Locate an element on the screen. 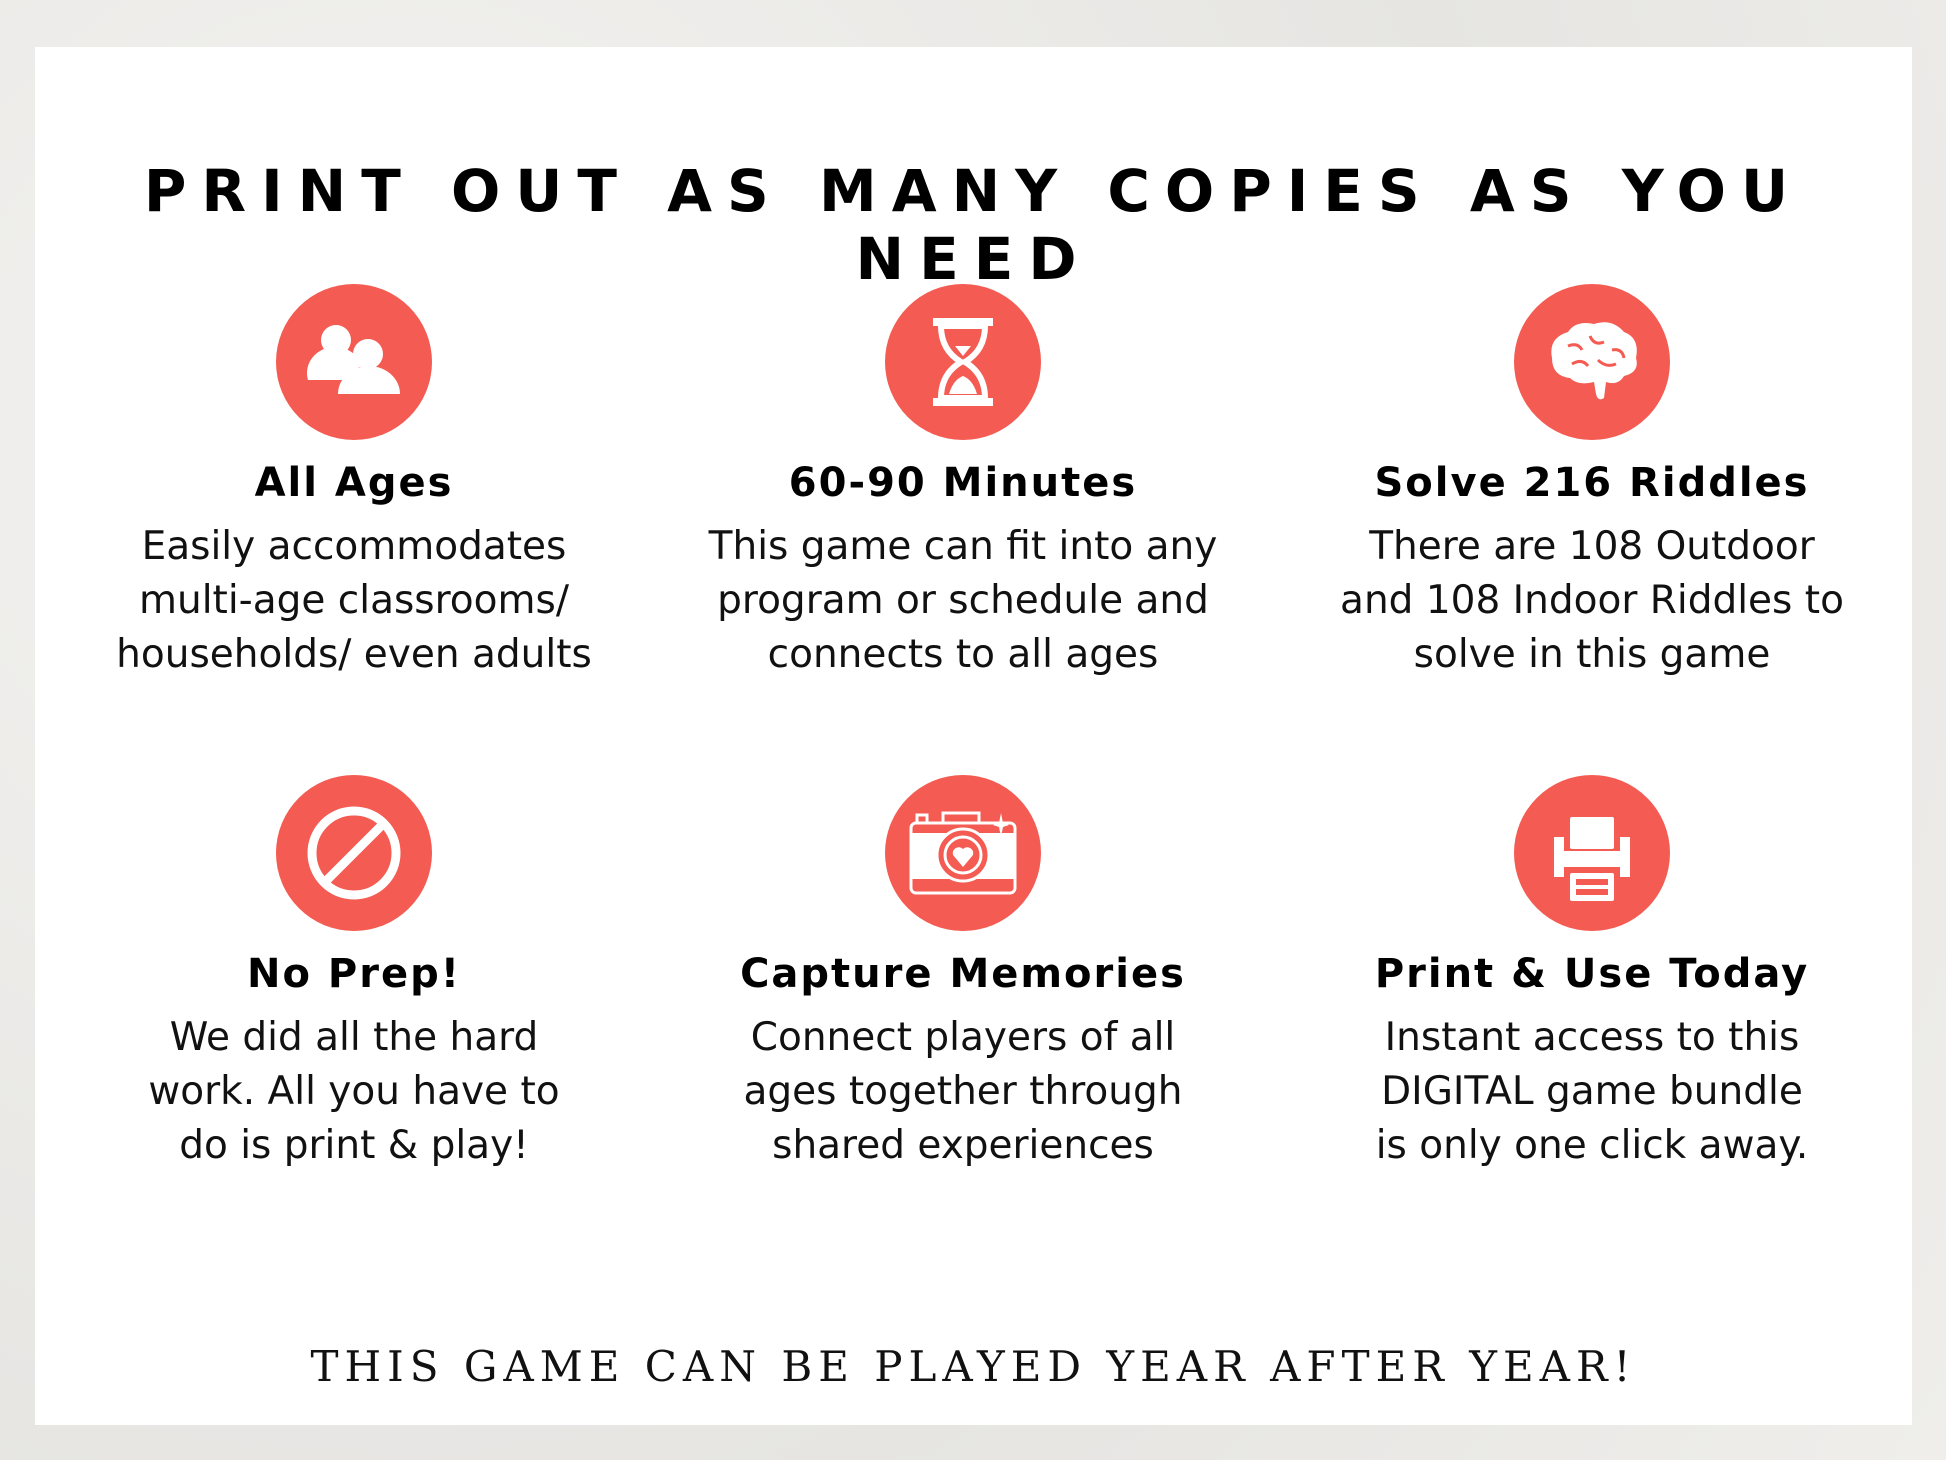 This screenshot has width=1946, height=1460. feature-heading: No Prep! is located at coordinates (354, 974).